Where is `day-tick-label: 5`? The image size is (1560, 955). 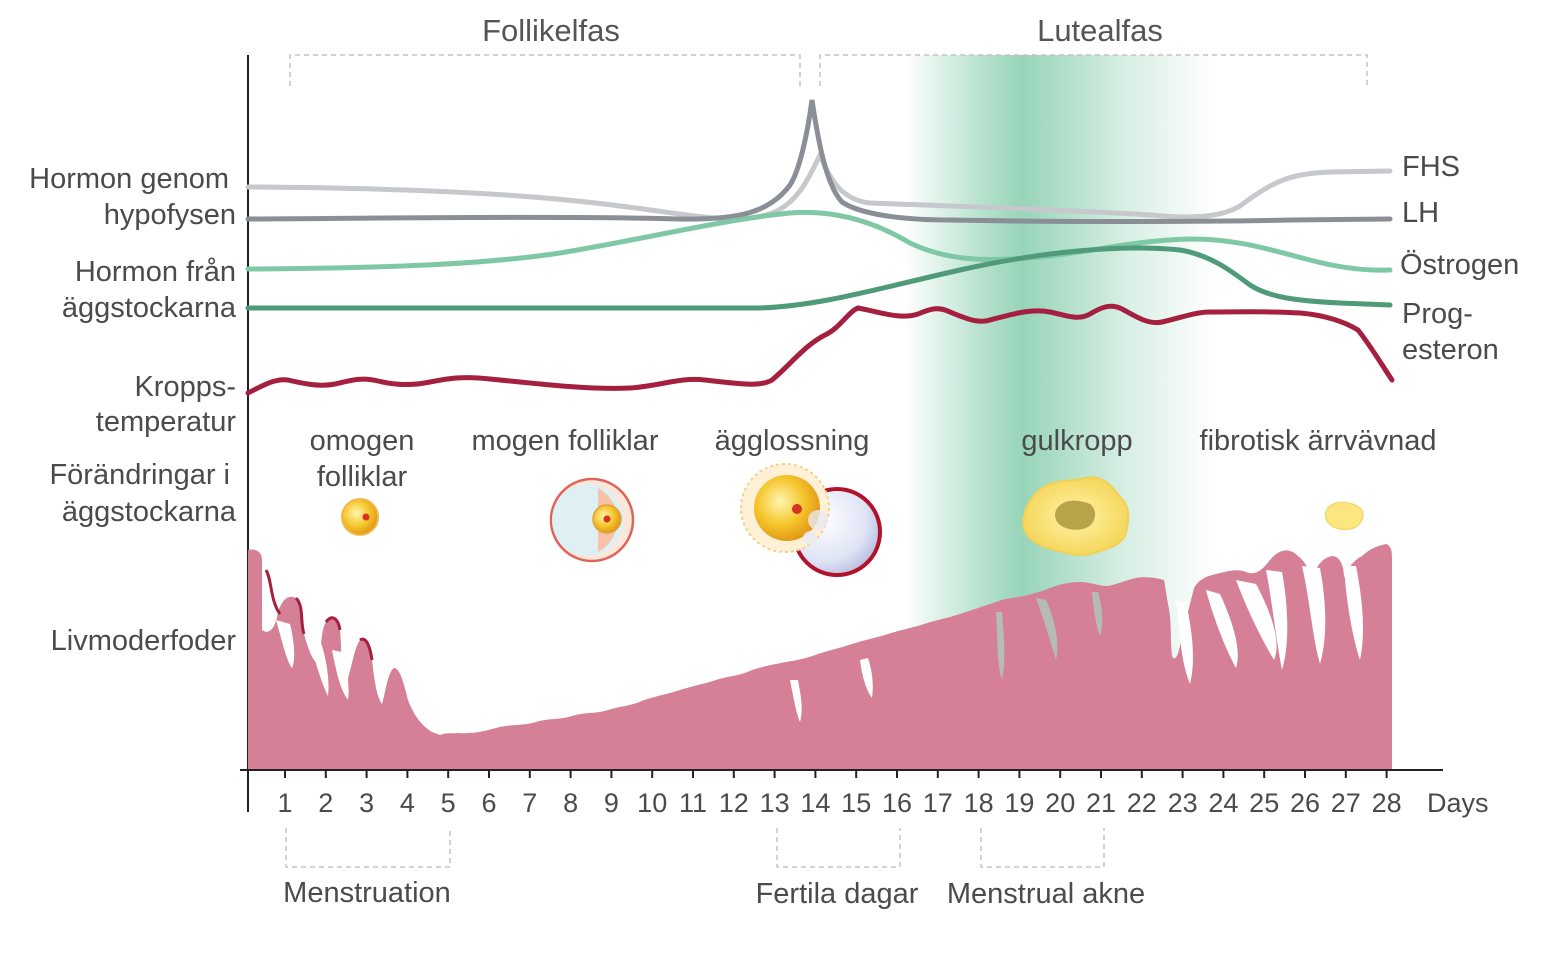
day-tick-label: 5 is located at coordinates (448, 803).